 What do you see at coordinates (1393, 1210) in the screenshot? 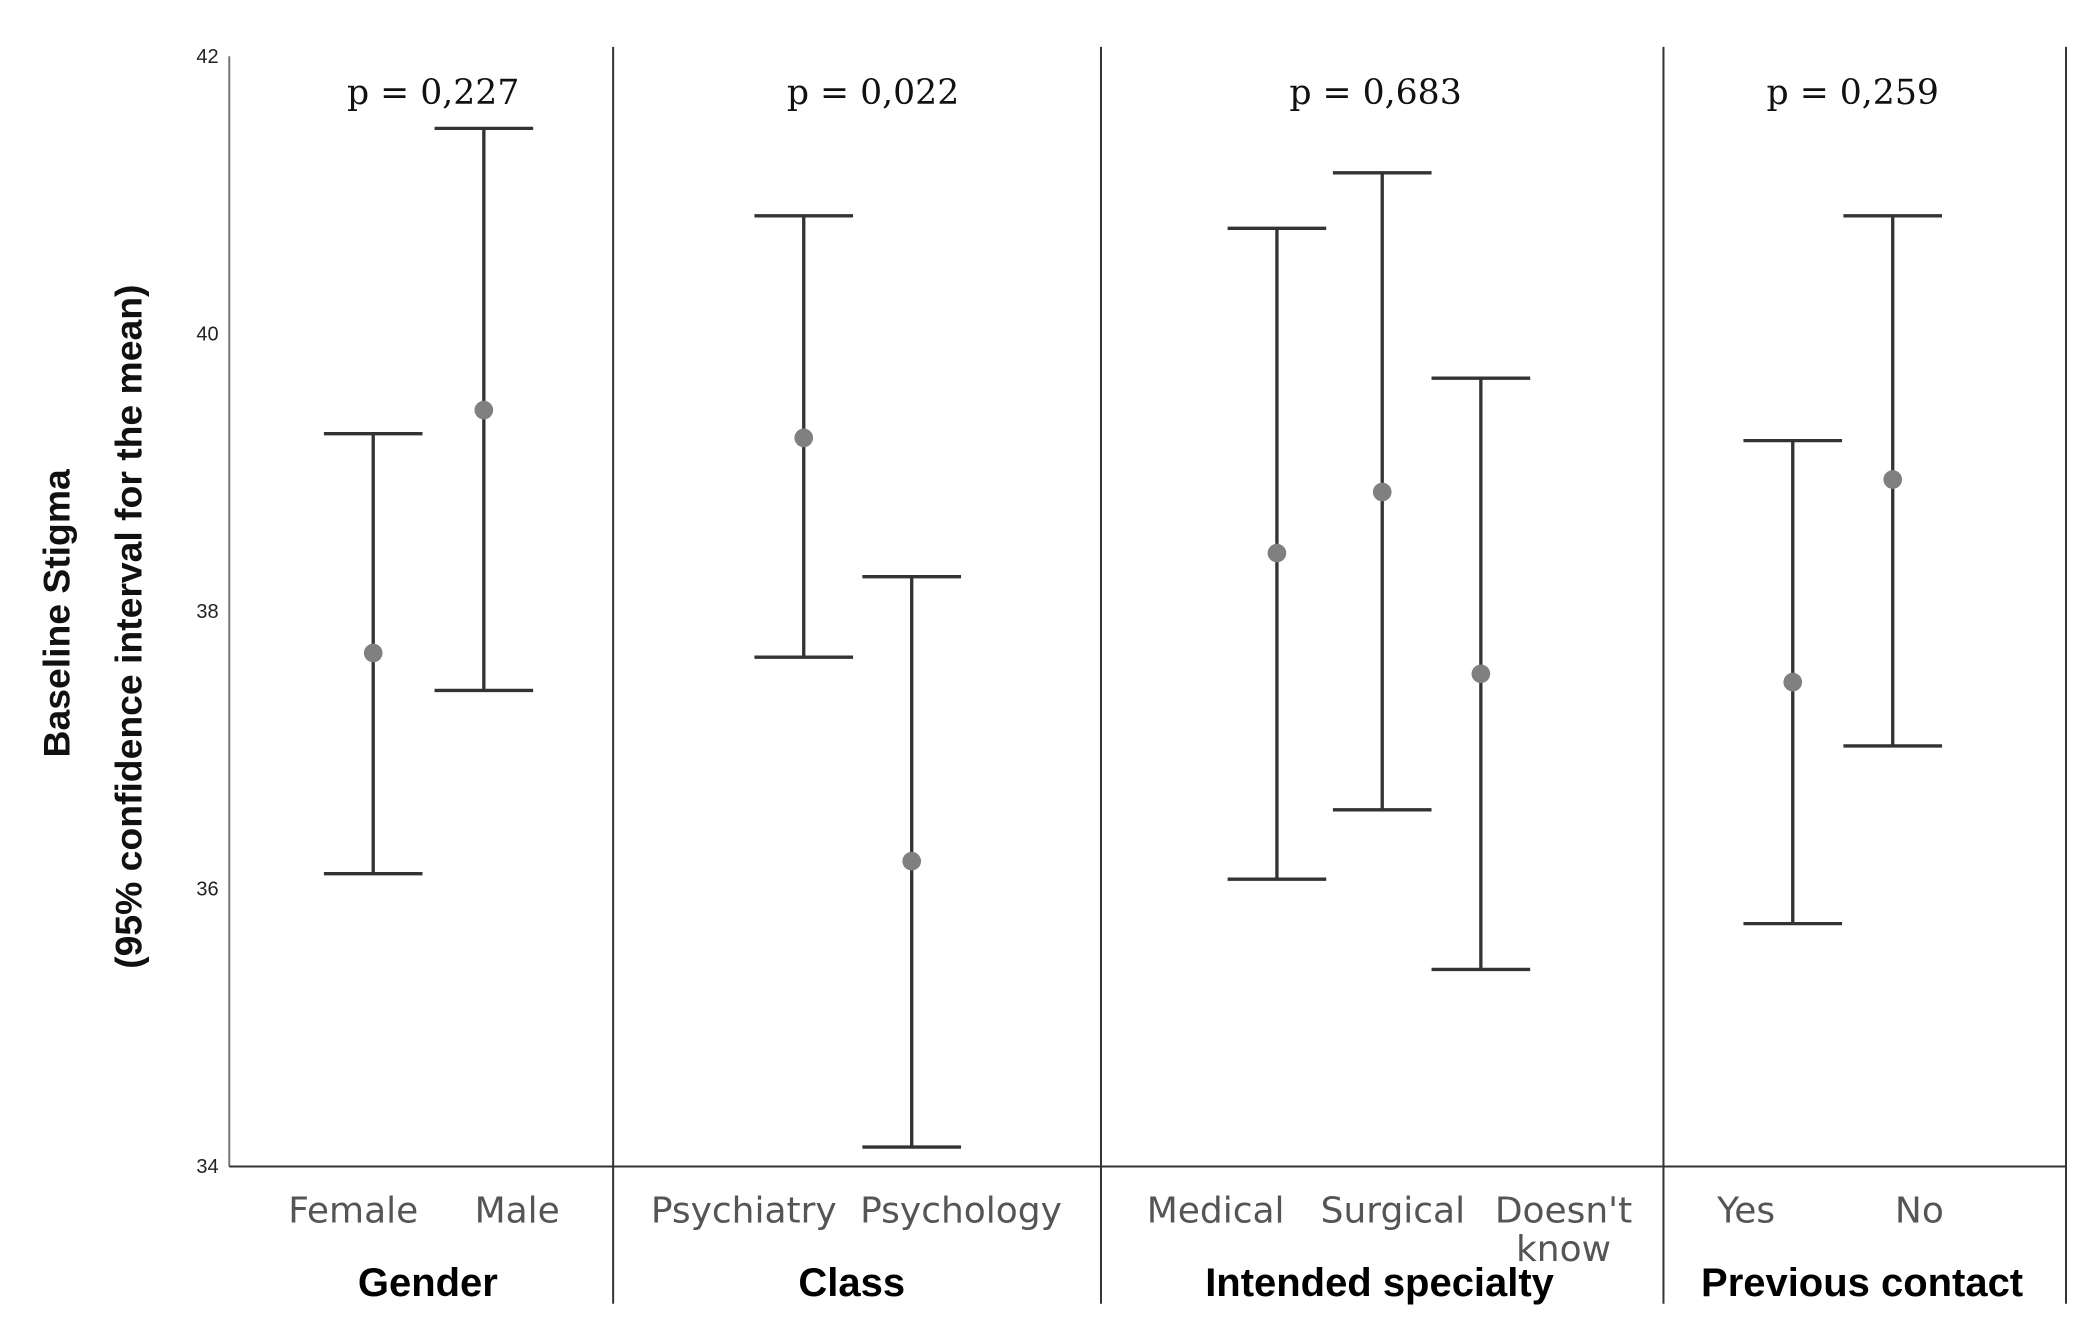
I see `category-label: Surgical` at bounding box center [1393, 1210].